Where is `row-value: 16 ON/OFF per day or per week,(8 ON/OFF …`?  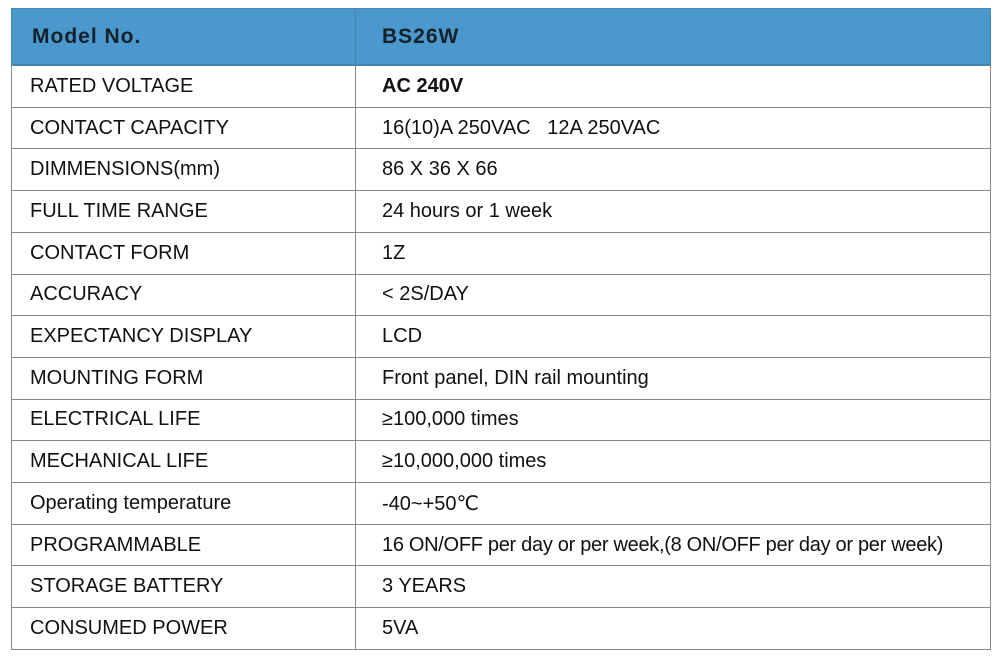
row-value: 16 ON/OFF per day or per week,(8 ON/OFF … is located at coordinates (673, 545).